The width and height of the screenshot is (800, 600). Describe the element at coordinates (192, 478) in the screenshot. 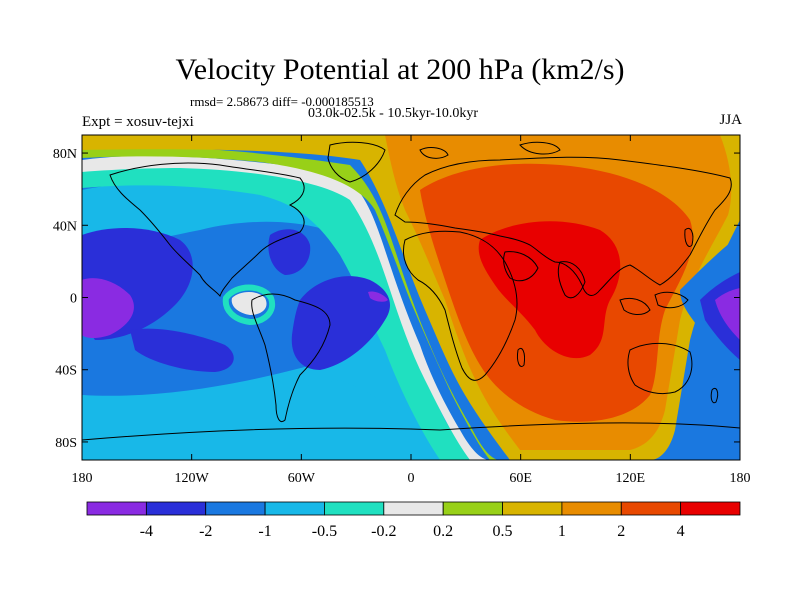

I see `x-tick-label: 120W` at that location.